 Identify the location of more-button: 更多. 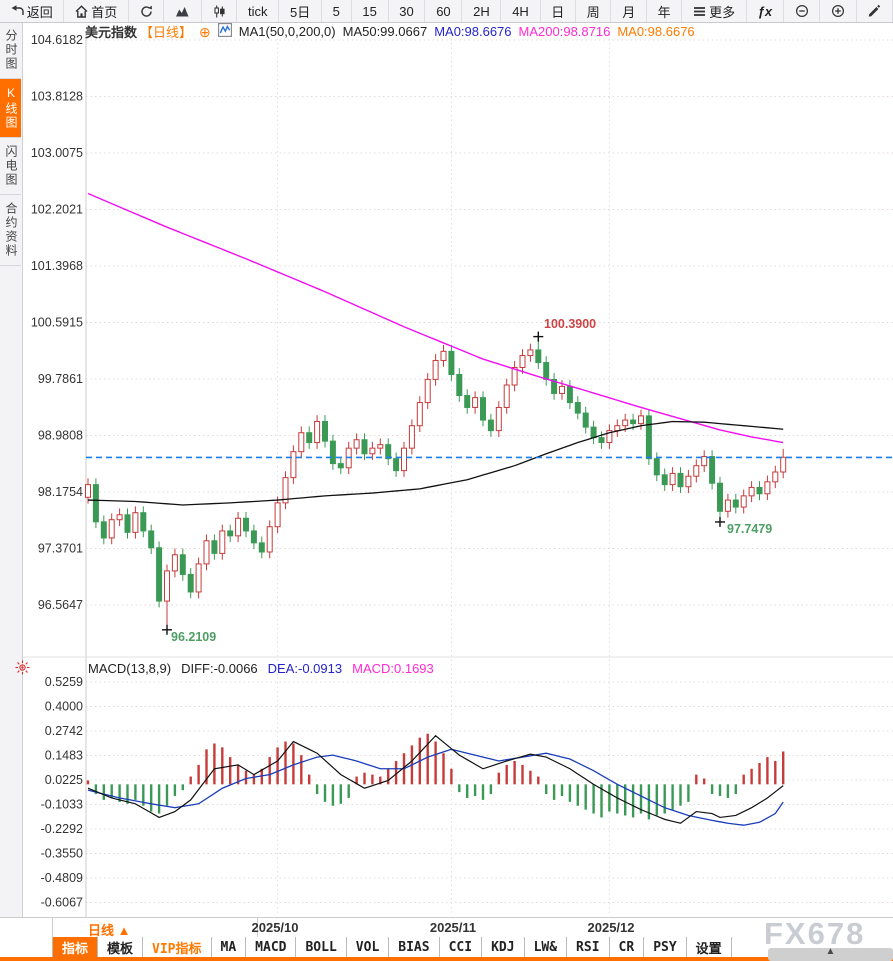
(714, 11).